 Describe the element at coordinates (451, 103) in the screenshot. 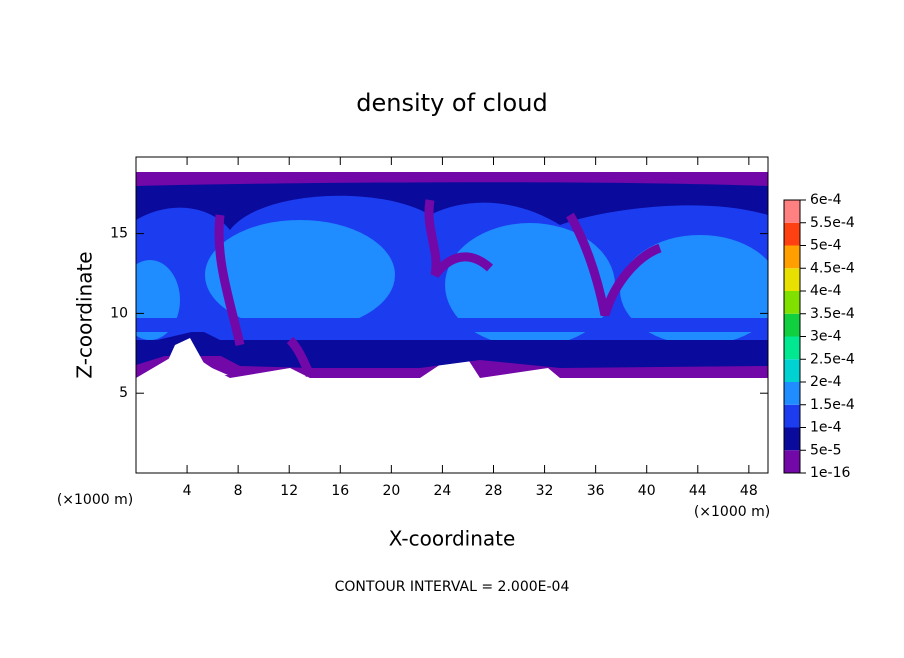

I see `chart-title: density of cloud` at that location.